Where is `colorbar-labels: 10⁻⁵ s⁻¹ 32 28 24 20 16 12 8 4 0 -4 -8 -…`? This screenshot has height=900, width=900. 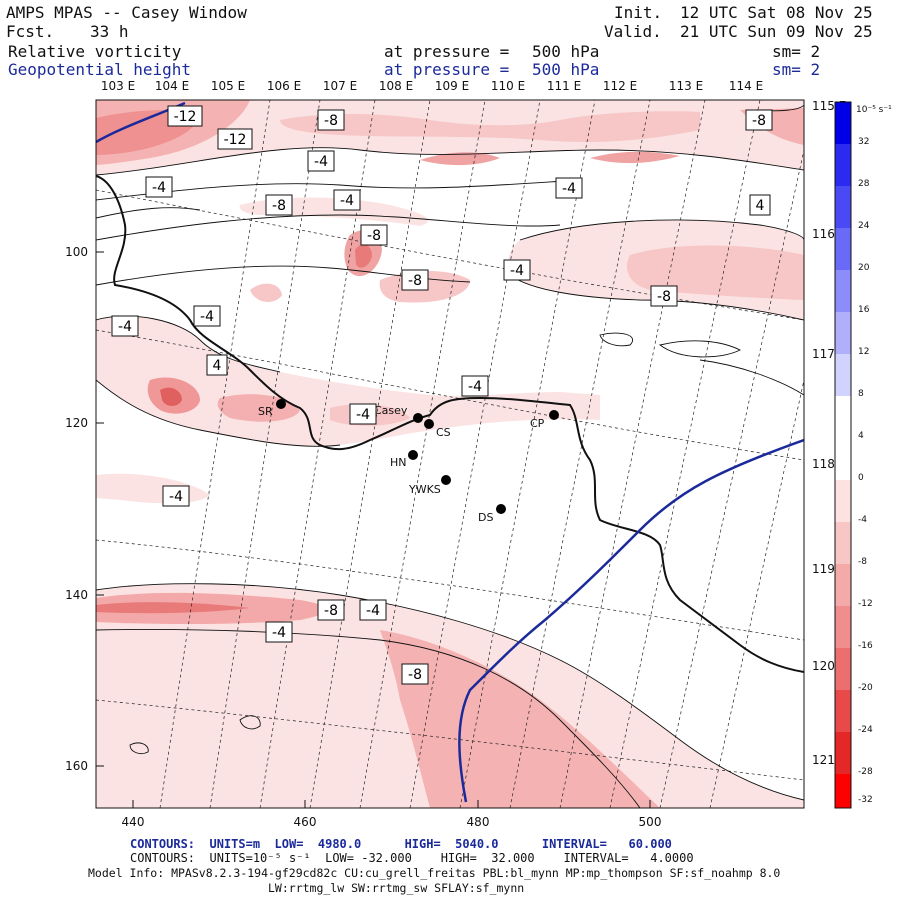 colorbar-labels: 10⁻⁵ s⁻¹ 32 28 24 20 16 12 8 4 0 -4 -8 -… is located at coordinates (874, 455).